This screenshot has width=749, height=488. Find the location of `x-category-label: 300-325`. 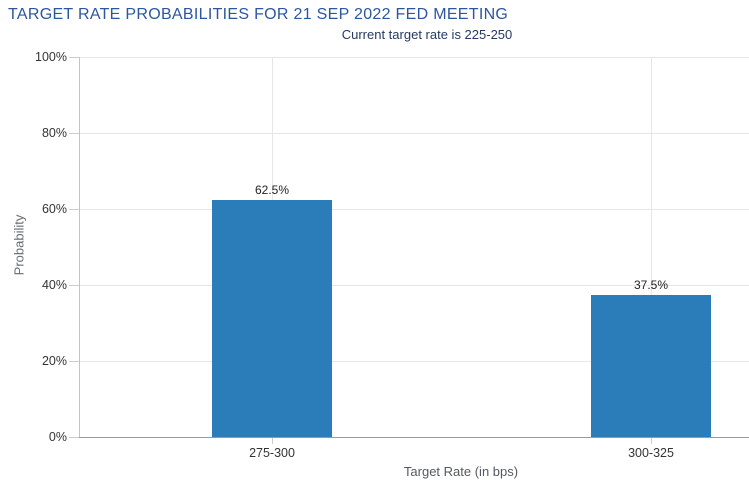

x-category-label: 300-325 is located at coordinates (651, 453).